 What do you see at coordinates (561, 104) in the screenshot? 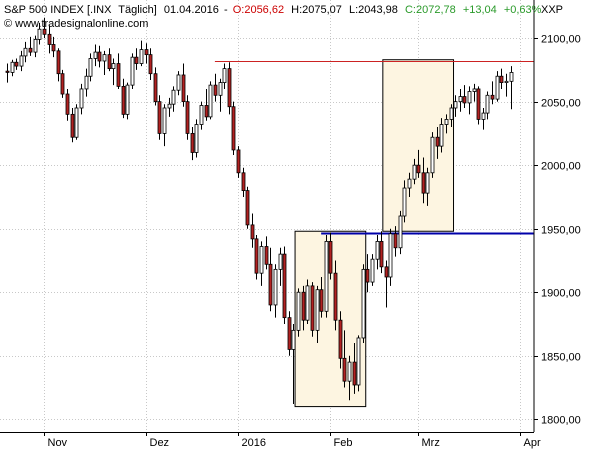
I see `y-tick-label: 2050,00` at bounding box center [561, 104].